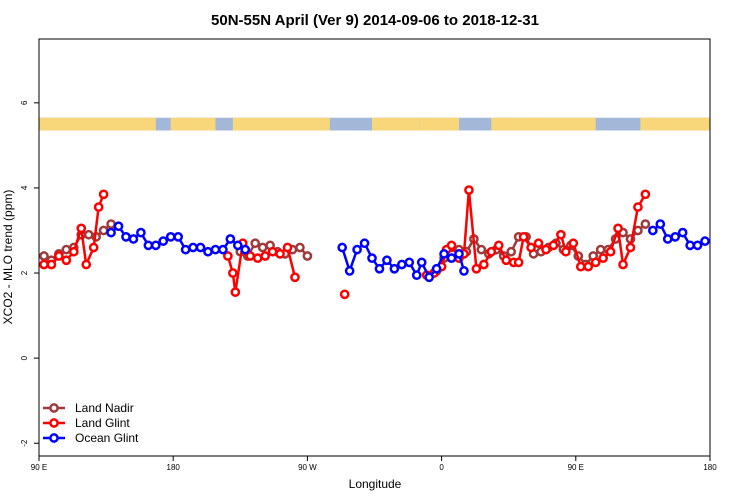 This screenshot has height=500, width=750. I want to click on y-tick-label: 0, so click(24, 357).